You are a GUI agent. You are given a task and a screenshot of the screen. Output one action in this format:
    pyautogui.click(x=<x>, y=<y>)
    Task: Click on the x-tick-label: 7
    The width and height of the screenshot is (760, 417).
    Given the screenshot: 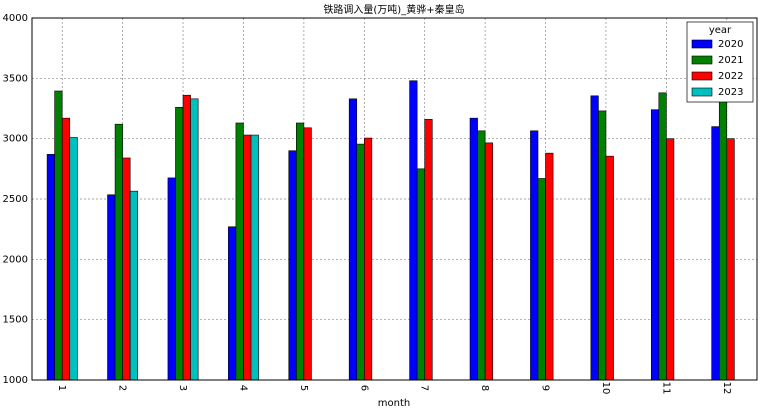 What is the action you would take?
    pyautogui.click(x=424, y=388)
    